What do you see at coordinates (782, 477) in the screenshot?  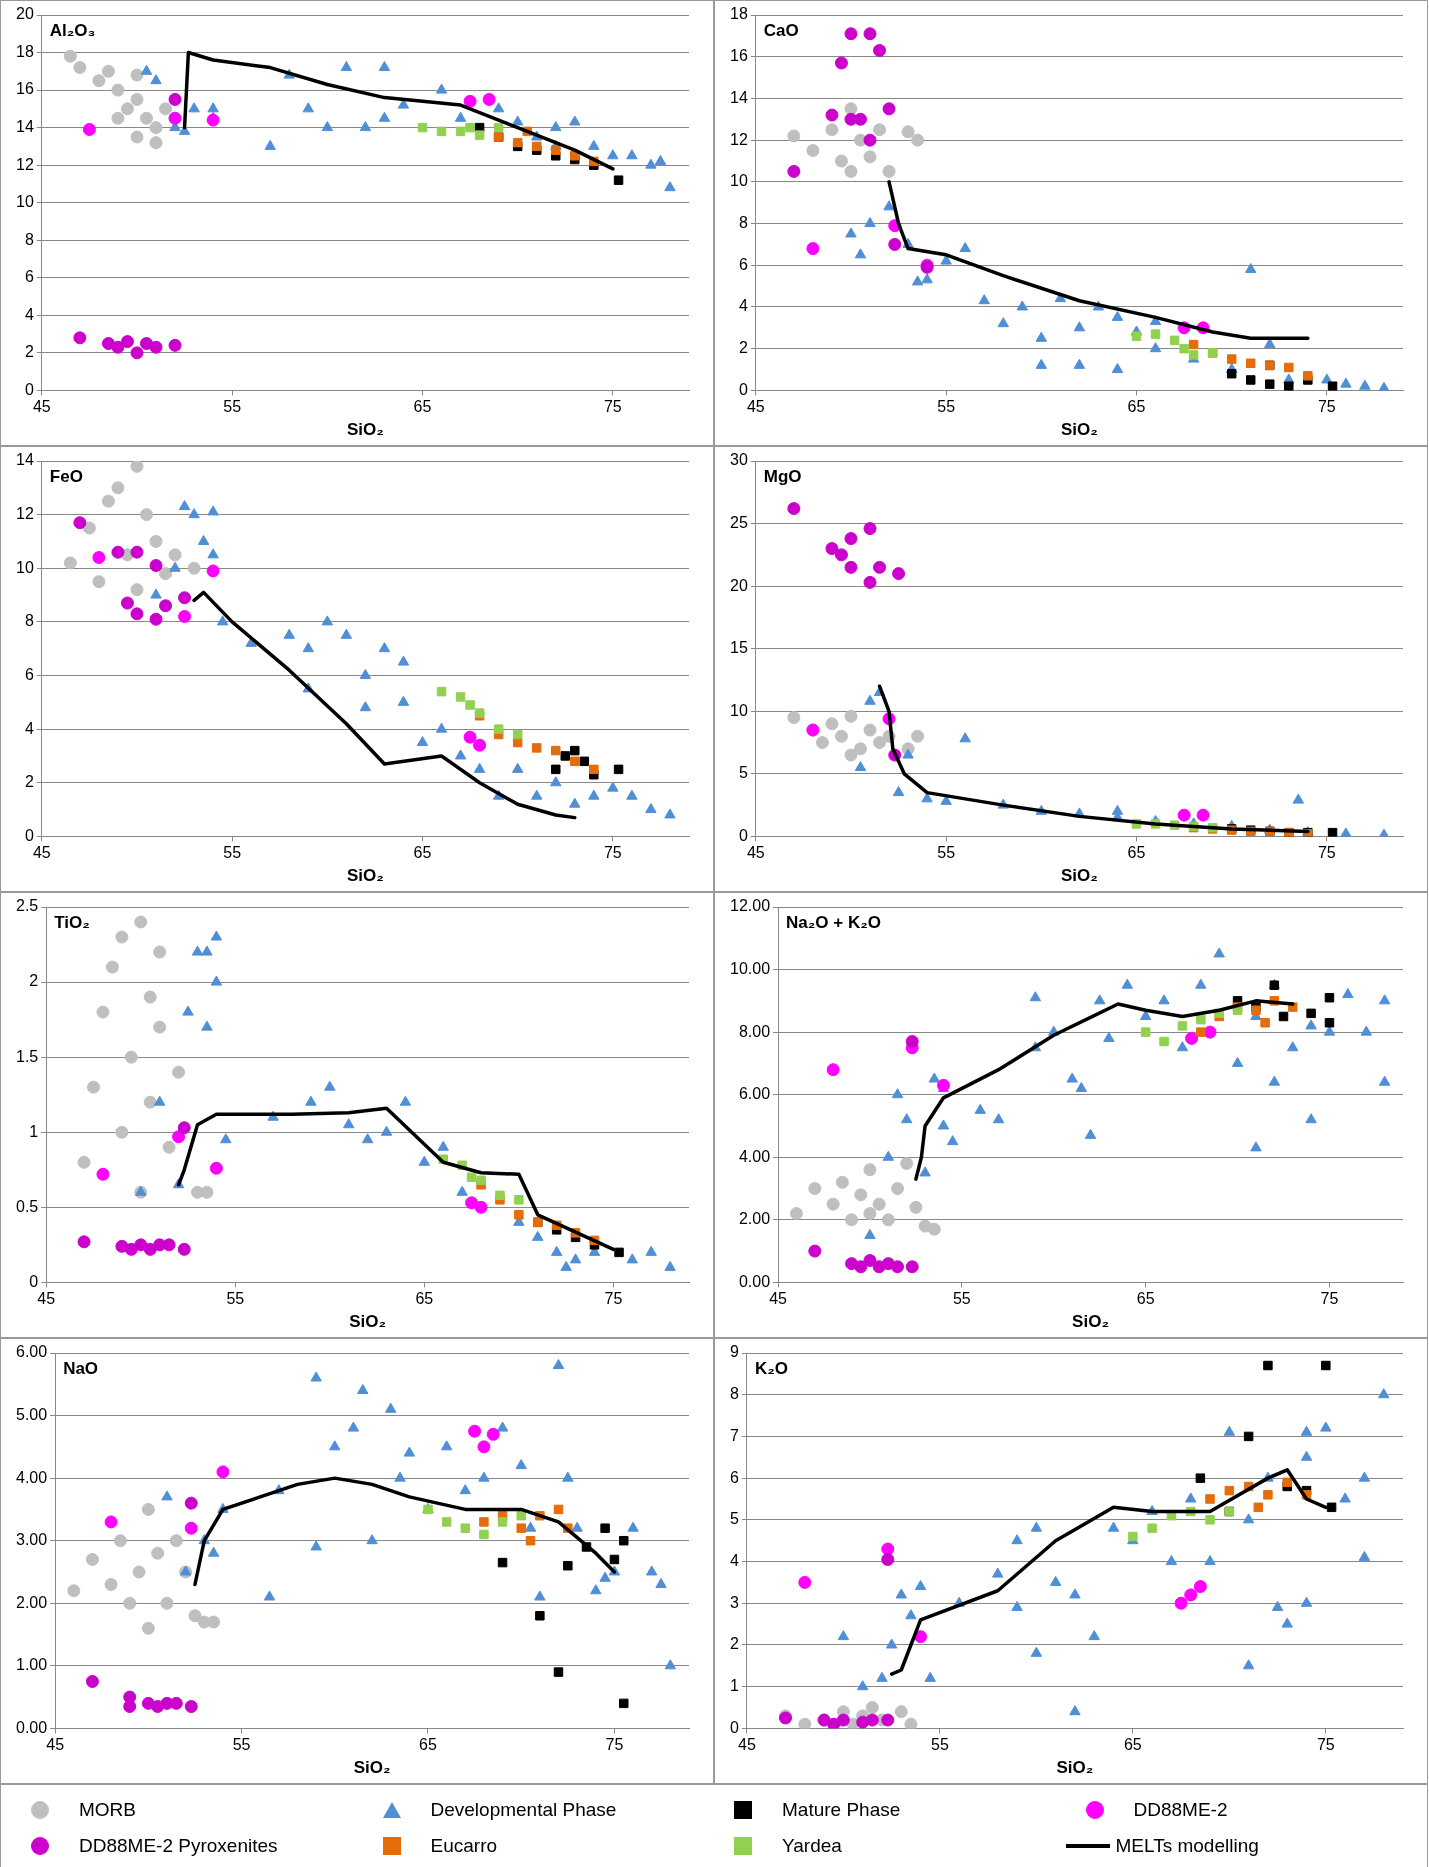 I see `chart-title: MgO` at bounding box center [782, 477].